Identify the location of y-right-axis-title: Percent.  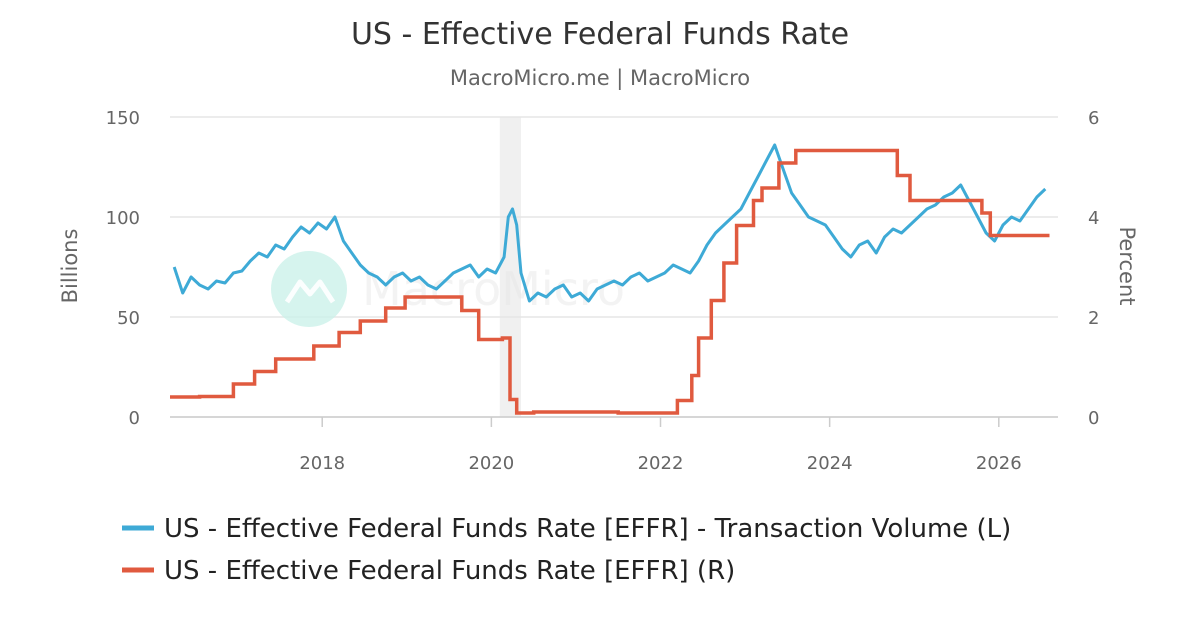
(1127, 265).